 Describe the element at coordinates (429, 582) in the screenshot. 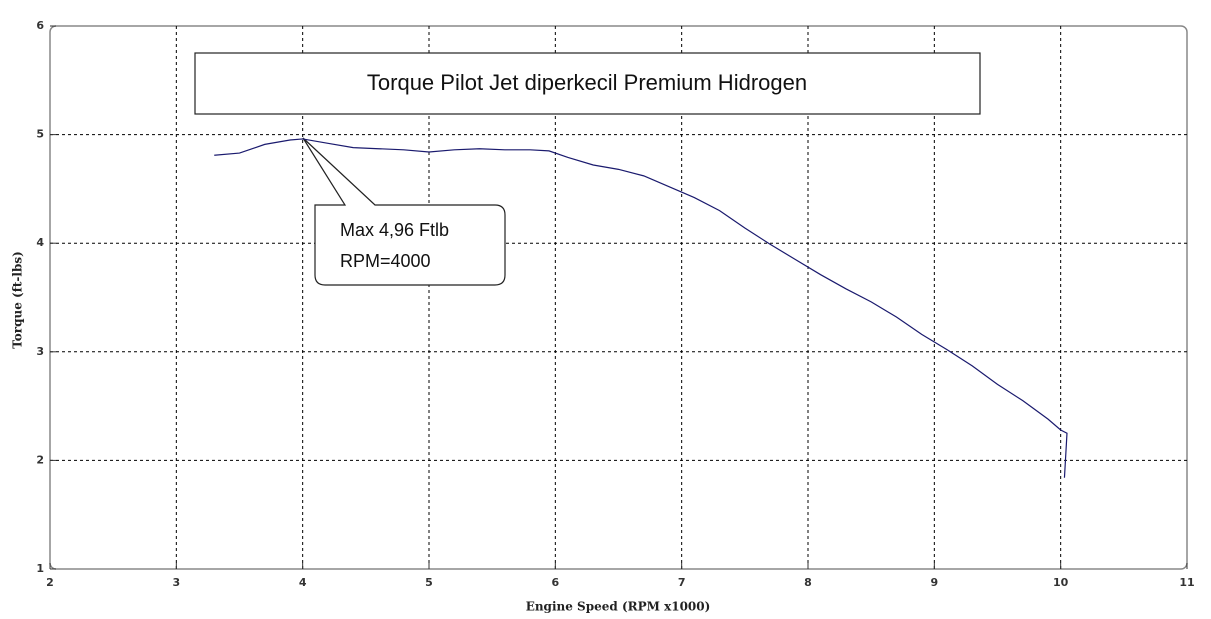

I see `x-tick-label: 5` at that location.